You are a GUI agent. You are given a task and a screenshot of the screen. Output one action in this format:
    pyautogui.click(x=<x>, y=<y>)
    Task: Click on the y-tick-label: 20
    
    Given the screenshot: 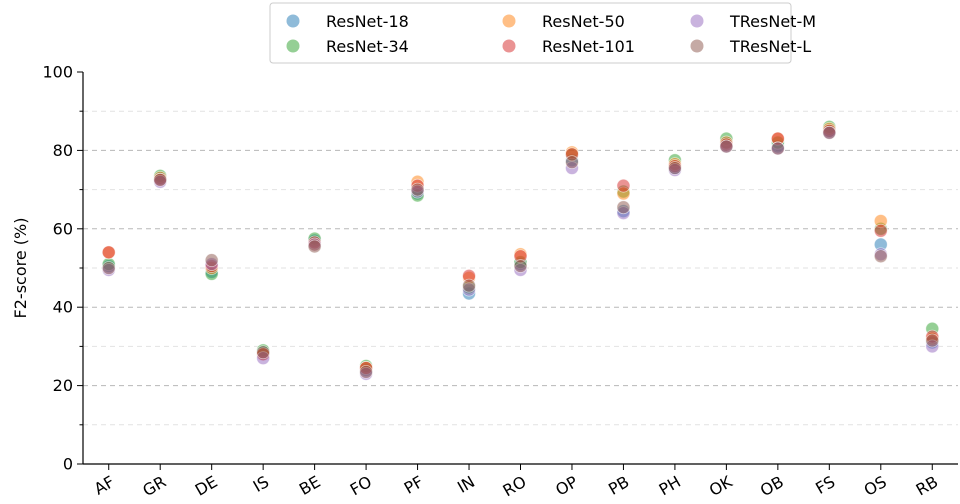 What is the action you would take?
    pyautogui.click(x=63, y=385)
    